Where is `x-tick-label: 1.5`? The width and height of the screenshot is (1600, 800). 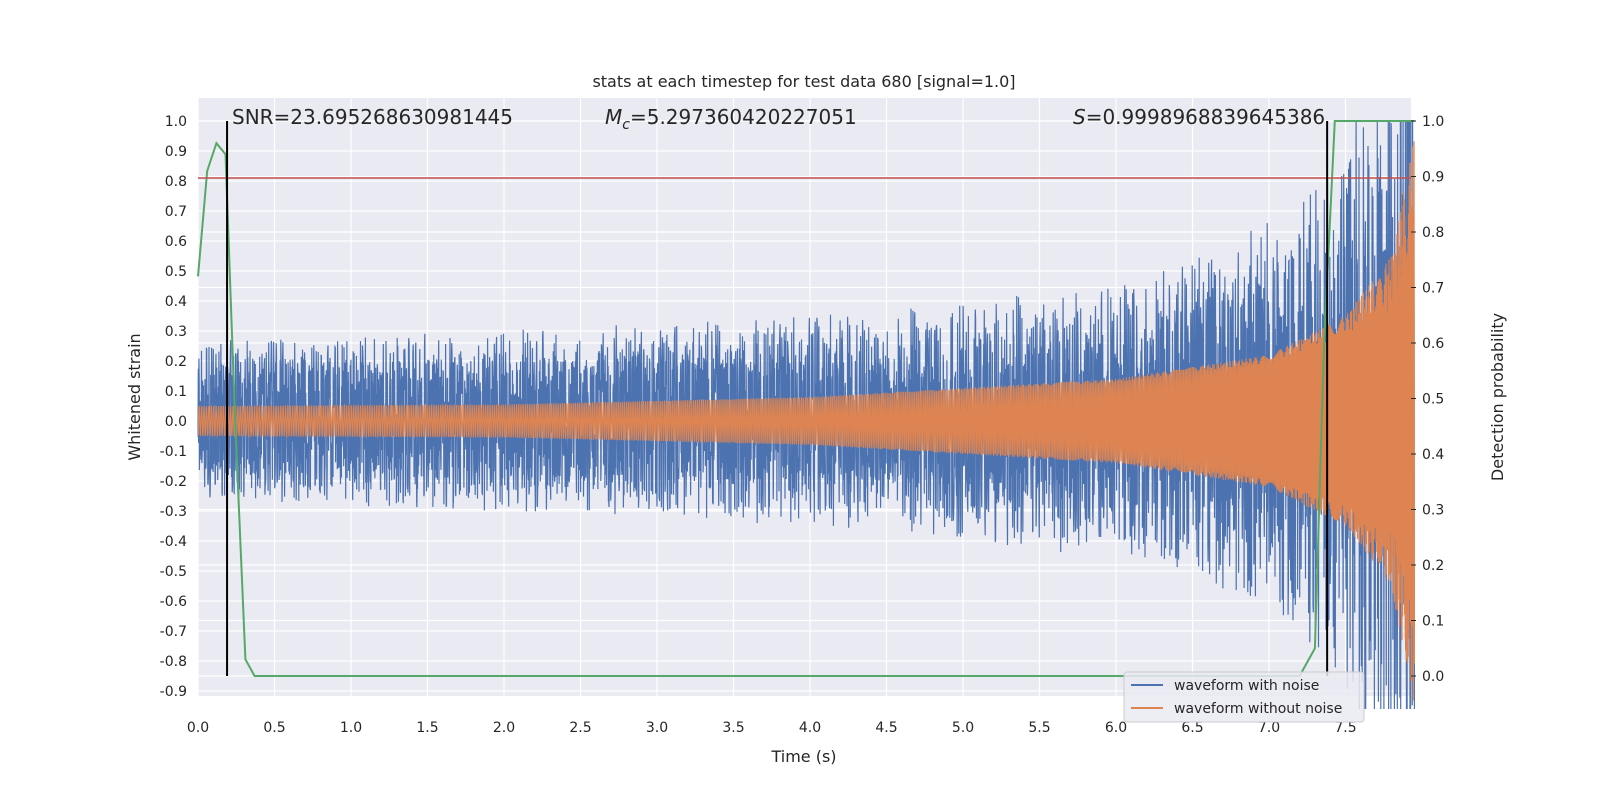
x-tick-label: 1.5 is located at coordinates (427, 728).